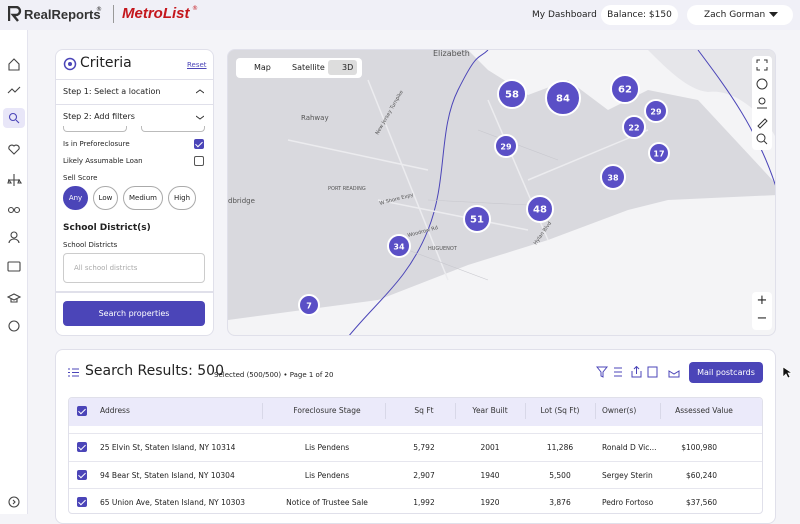 The width and height of the screenshot is (800, 524). What do you see at coordinates (14, 266) in the screenshot?
I see `card-icon` at bounding box center [14, 266].